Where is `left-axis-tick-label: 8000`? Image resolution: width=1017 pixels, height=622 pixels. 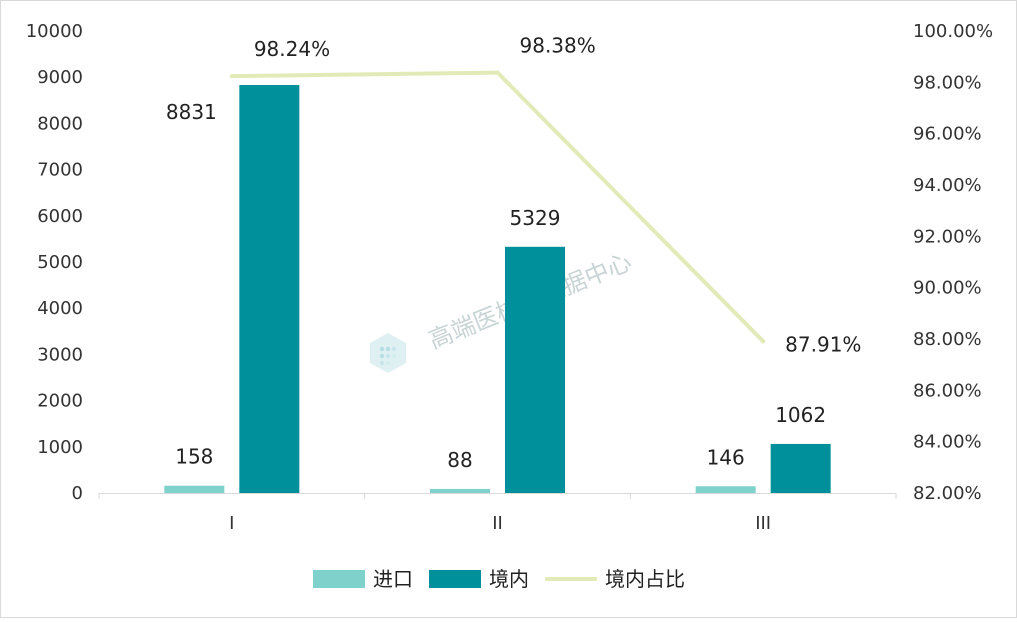
left-axis-tick-label: 8000 is located at coordinates (60, 123).